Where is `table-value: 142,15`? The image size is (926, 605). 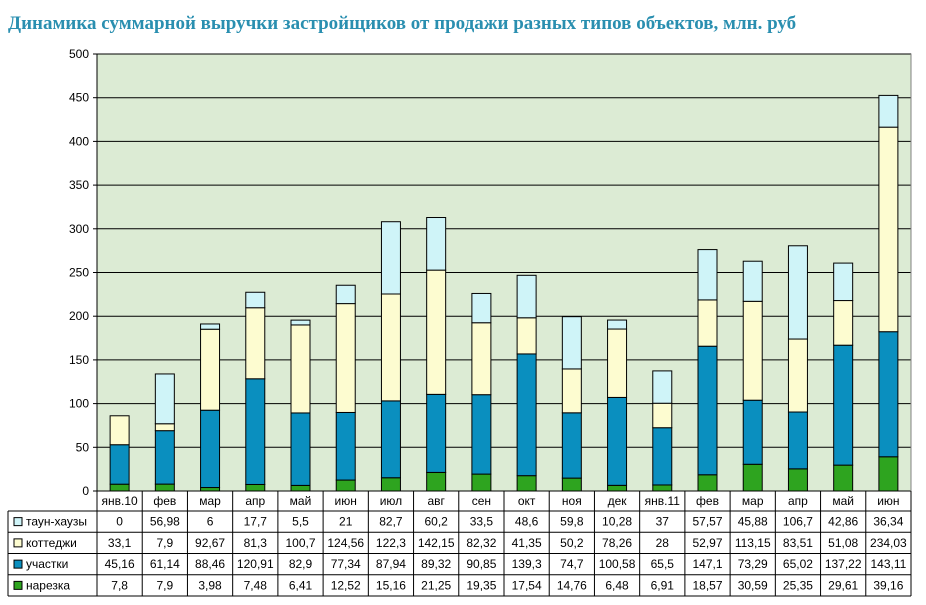
table-value: 142,15 is located at coordinates (436, 543).